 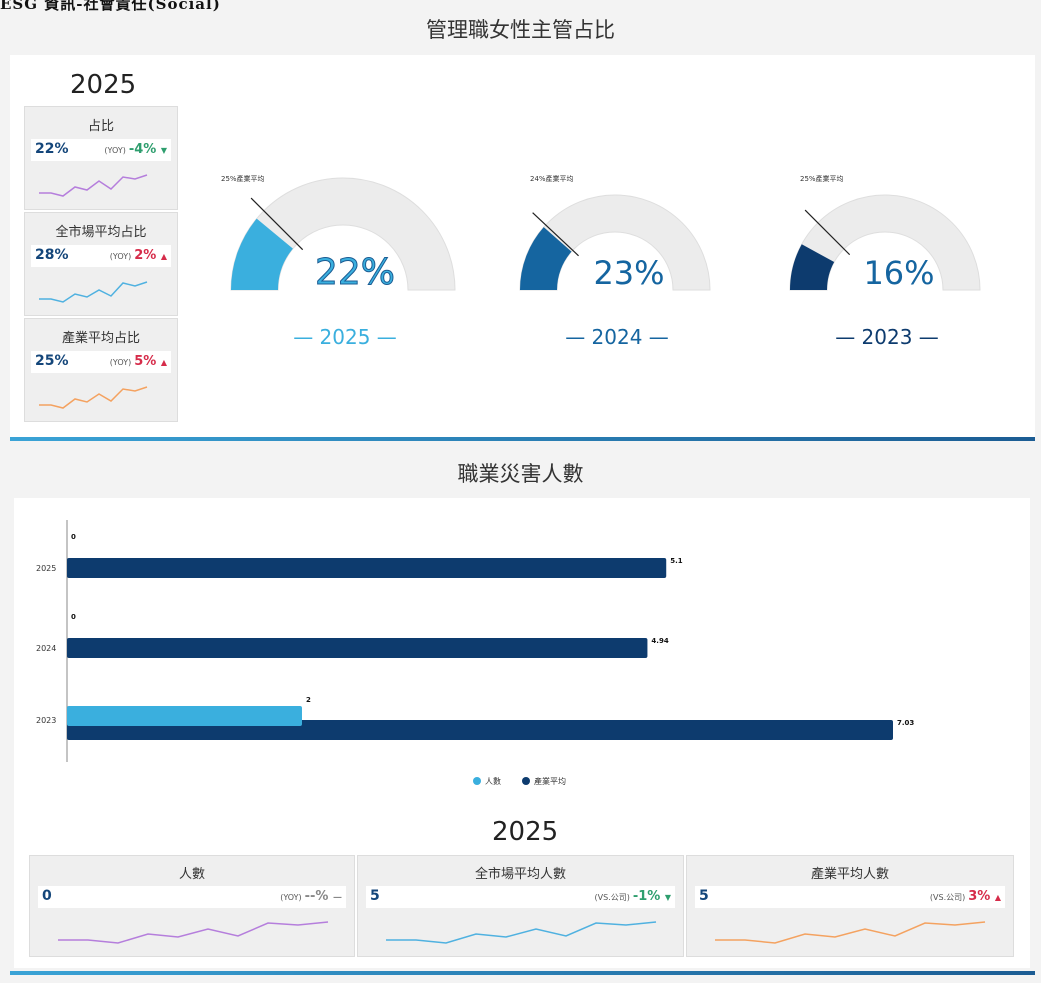 I want to click on gauge-value-label: 23%, so click(x=628, y=273).